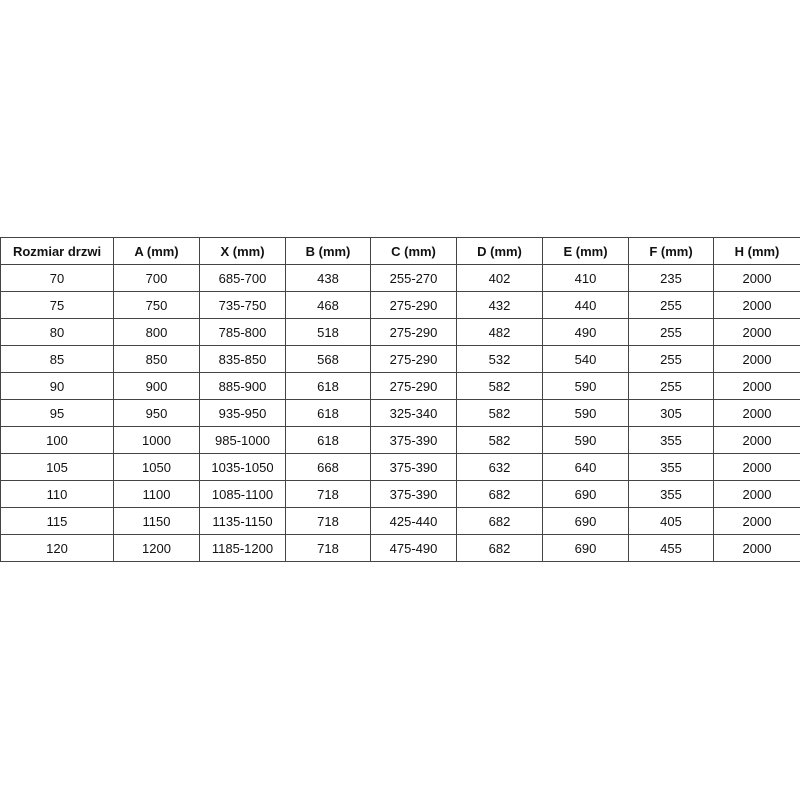 The width and height of the screenshot is (800, 800). I want to click on table-cell: 1035-1050, so click(242, 467).